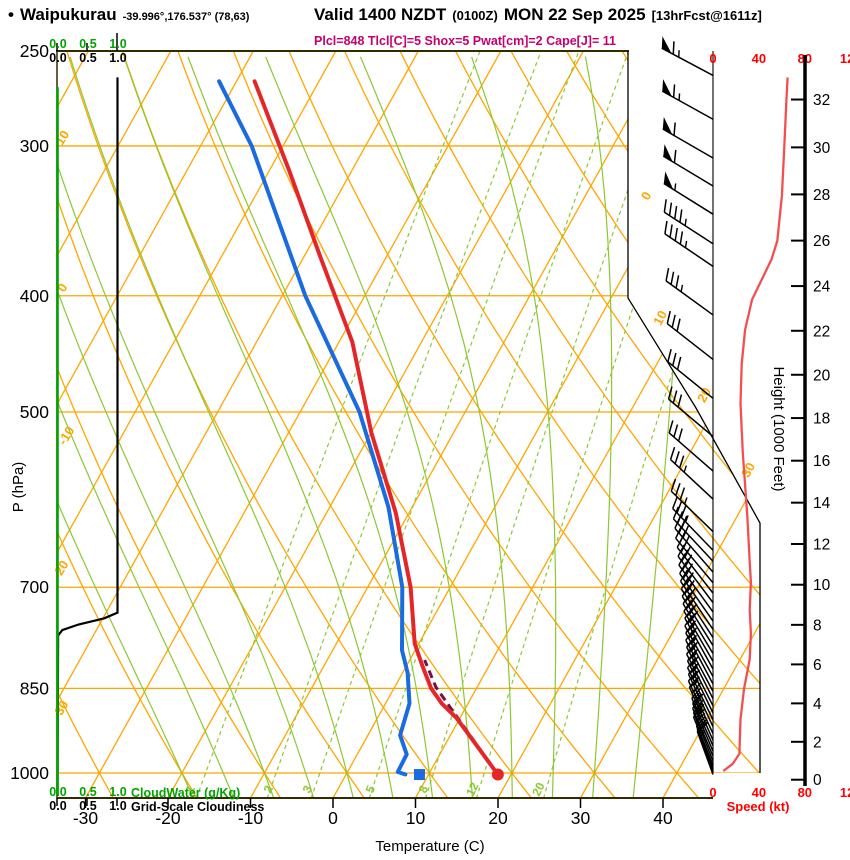 Image resolution: width=850 pixels, height=860 pixels. Describe the element at coordinates (380, 14) in the screenshot. I see `valid-time: Valid 1400 NZDT` at that location.